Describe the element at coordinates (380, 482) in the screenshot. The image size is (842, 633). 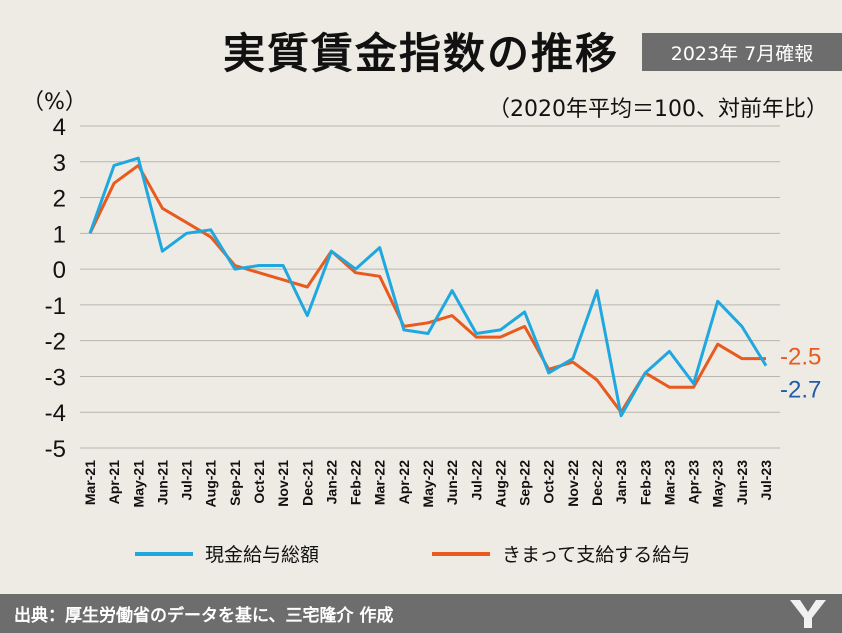
I see `x-tick-label: Mar-22` at that location.